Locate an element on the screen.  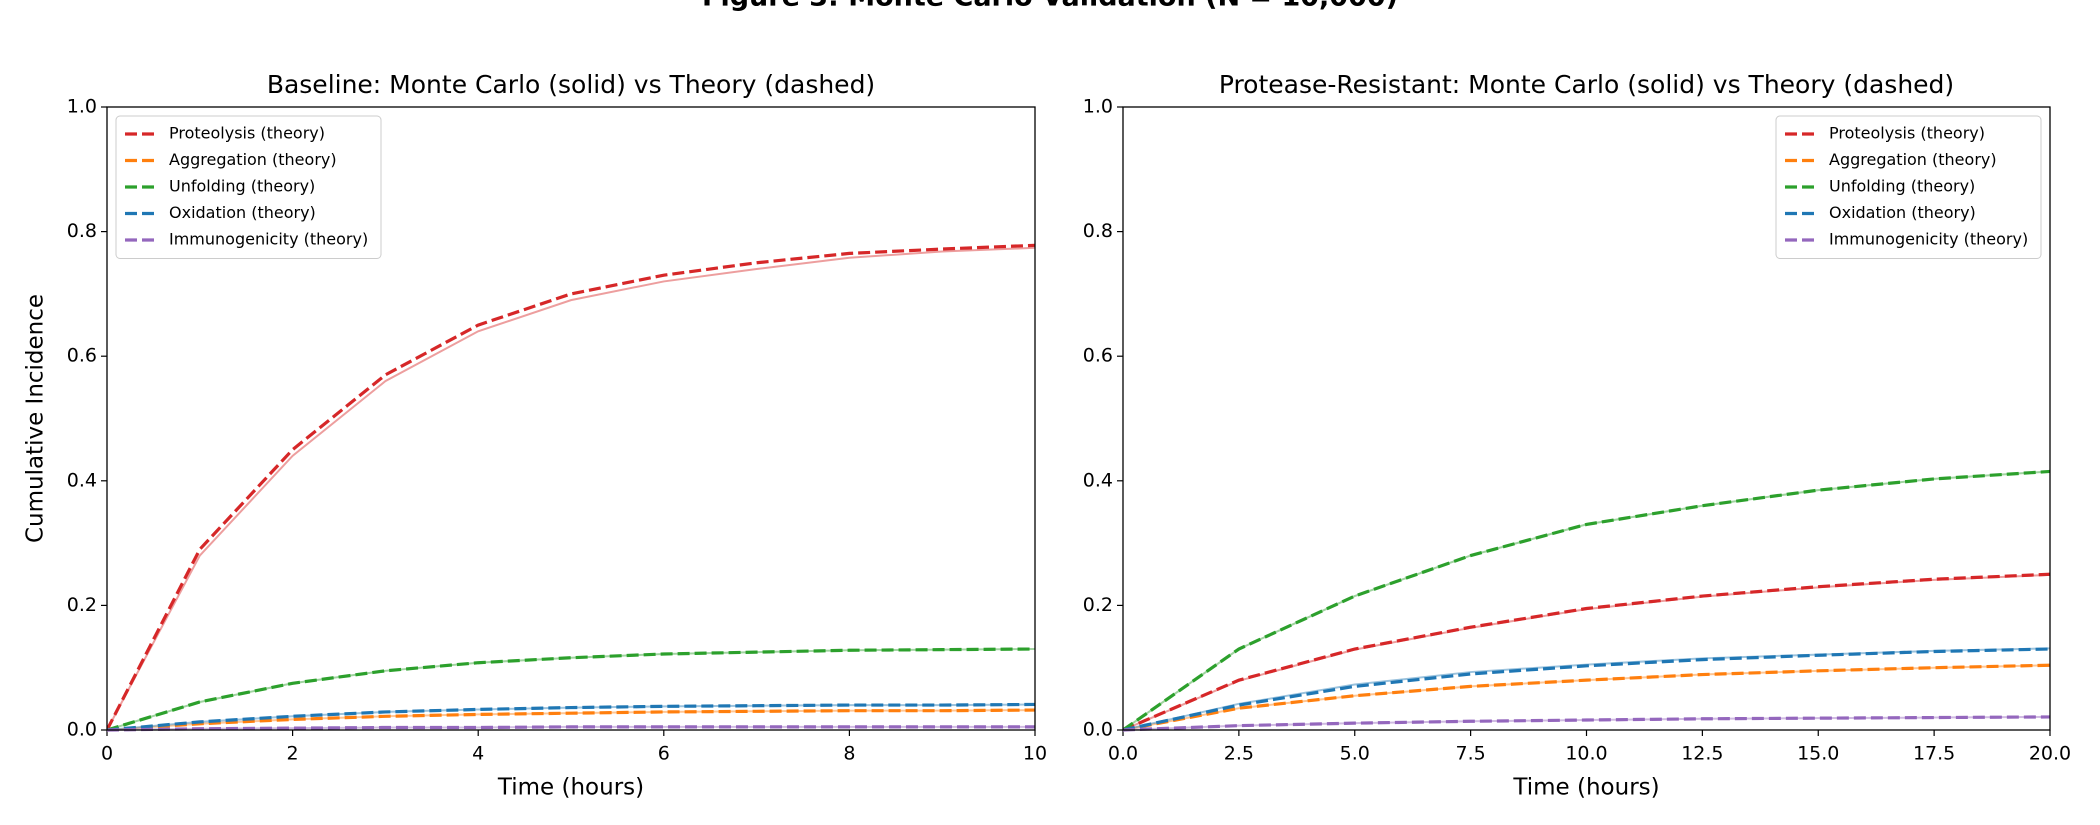
x-tick-label: 8 is located at coordinates (849, 754).